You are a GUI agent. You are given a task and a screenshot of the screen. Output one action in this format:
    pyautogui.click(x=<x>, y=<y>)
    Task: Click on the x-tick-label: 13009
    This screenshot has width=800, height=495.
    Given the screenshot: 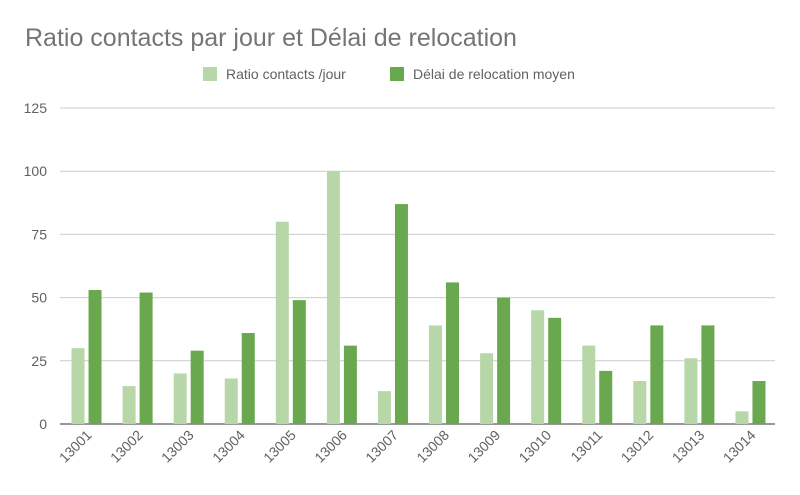 What is the action you would take?
    pyautogui.click(x=483, y=446)
    